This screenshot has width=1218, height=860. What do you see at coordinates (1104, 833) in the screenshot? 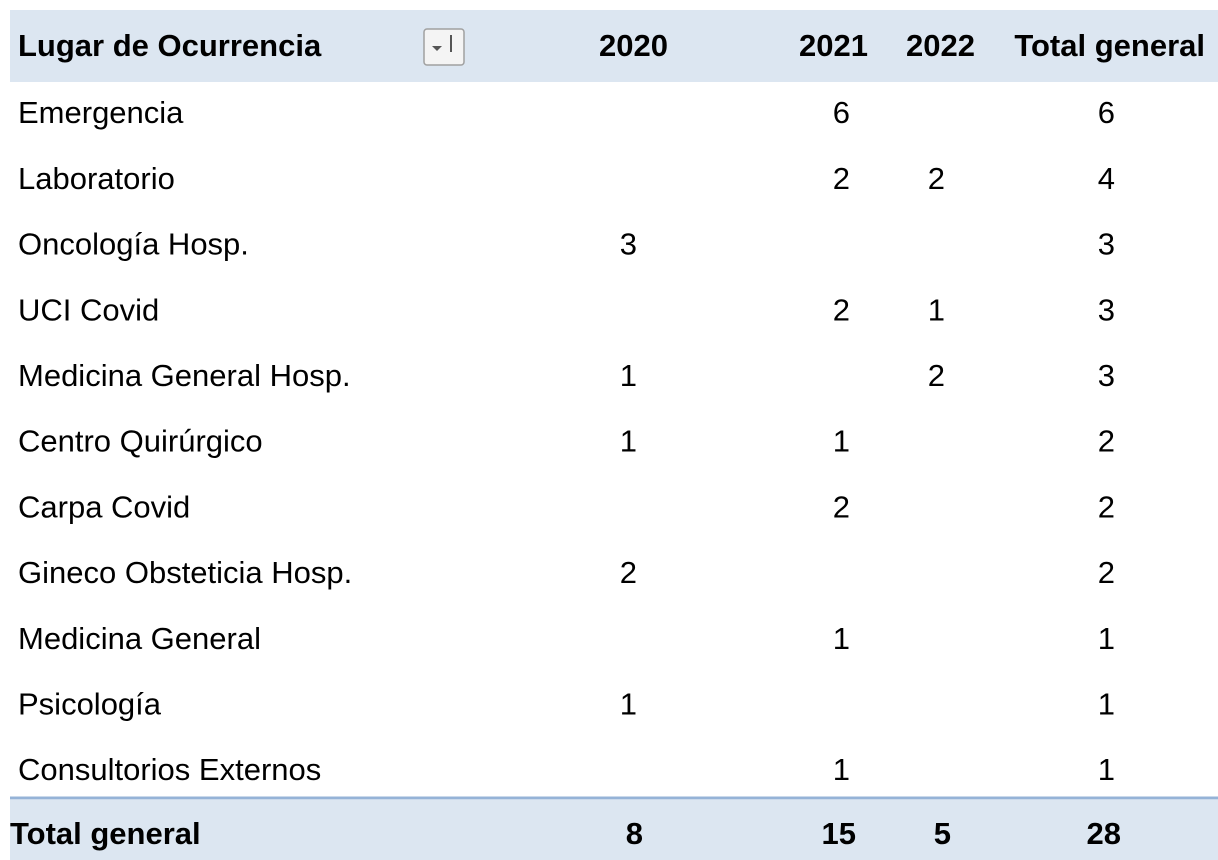
I see `total-value: 28` at bounding box center [1104, 833].